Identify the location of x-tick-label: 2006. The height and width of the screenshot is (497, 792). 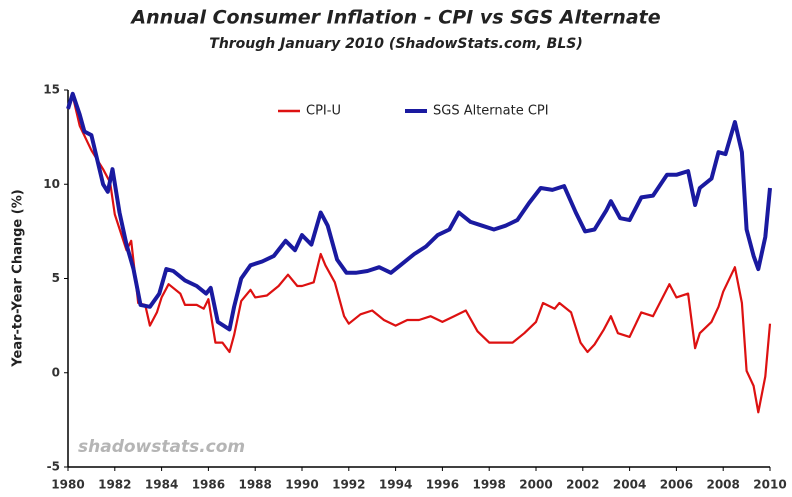
(676, 485).